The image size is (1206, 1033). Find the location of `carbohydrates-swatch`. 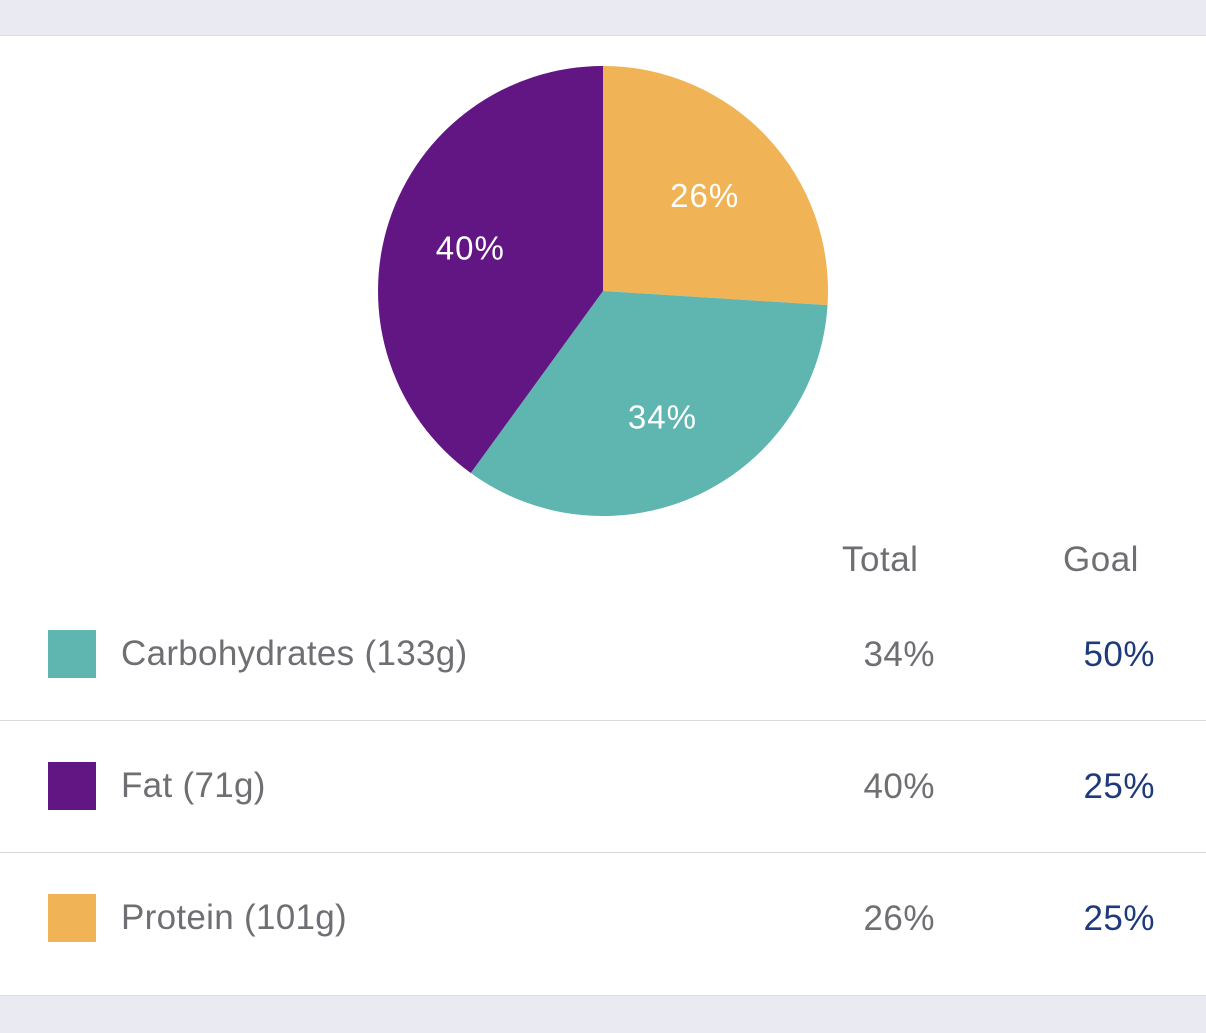

carbohydrates-swatch is located at coordinates (72, 654).